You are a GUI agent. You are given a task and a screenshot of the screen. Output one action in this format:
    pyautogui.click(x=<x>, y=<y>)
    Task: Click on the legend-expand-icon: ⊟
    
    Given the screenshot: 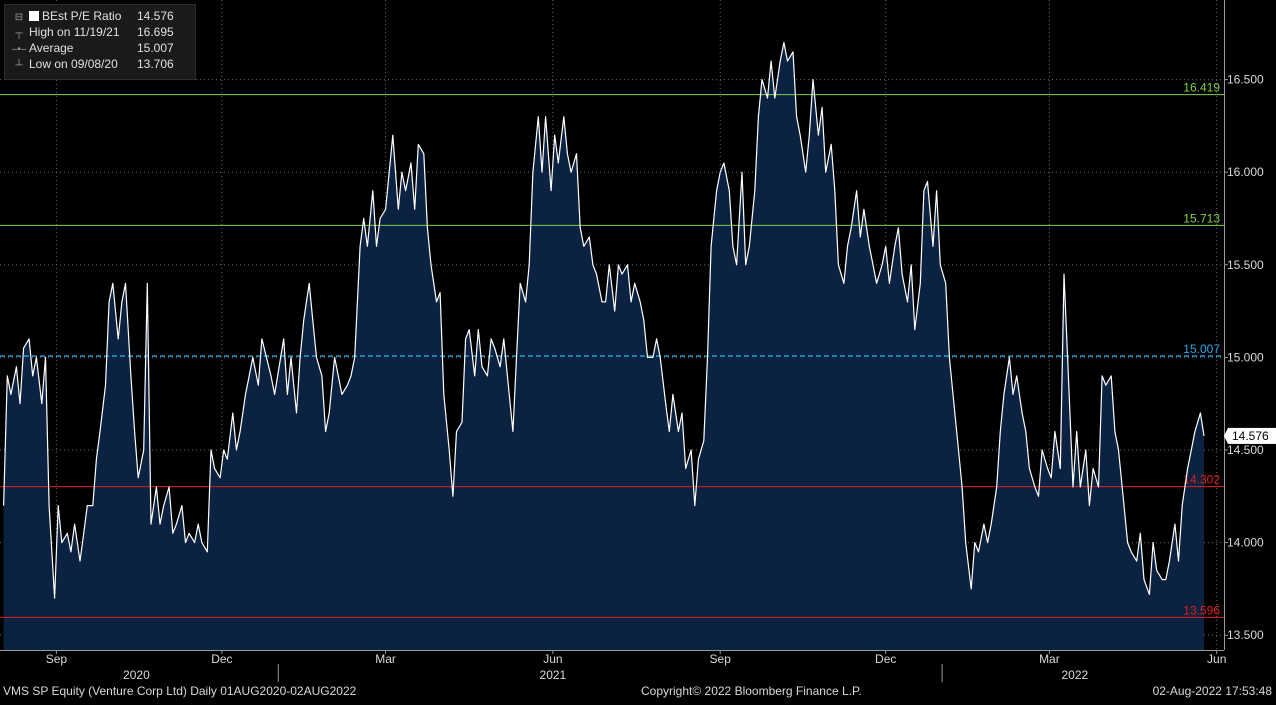 What is the action you would take?
    pyautogui.click(x=19, y=17)
    